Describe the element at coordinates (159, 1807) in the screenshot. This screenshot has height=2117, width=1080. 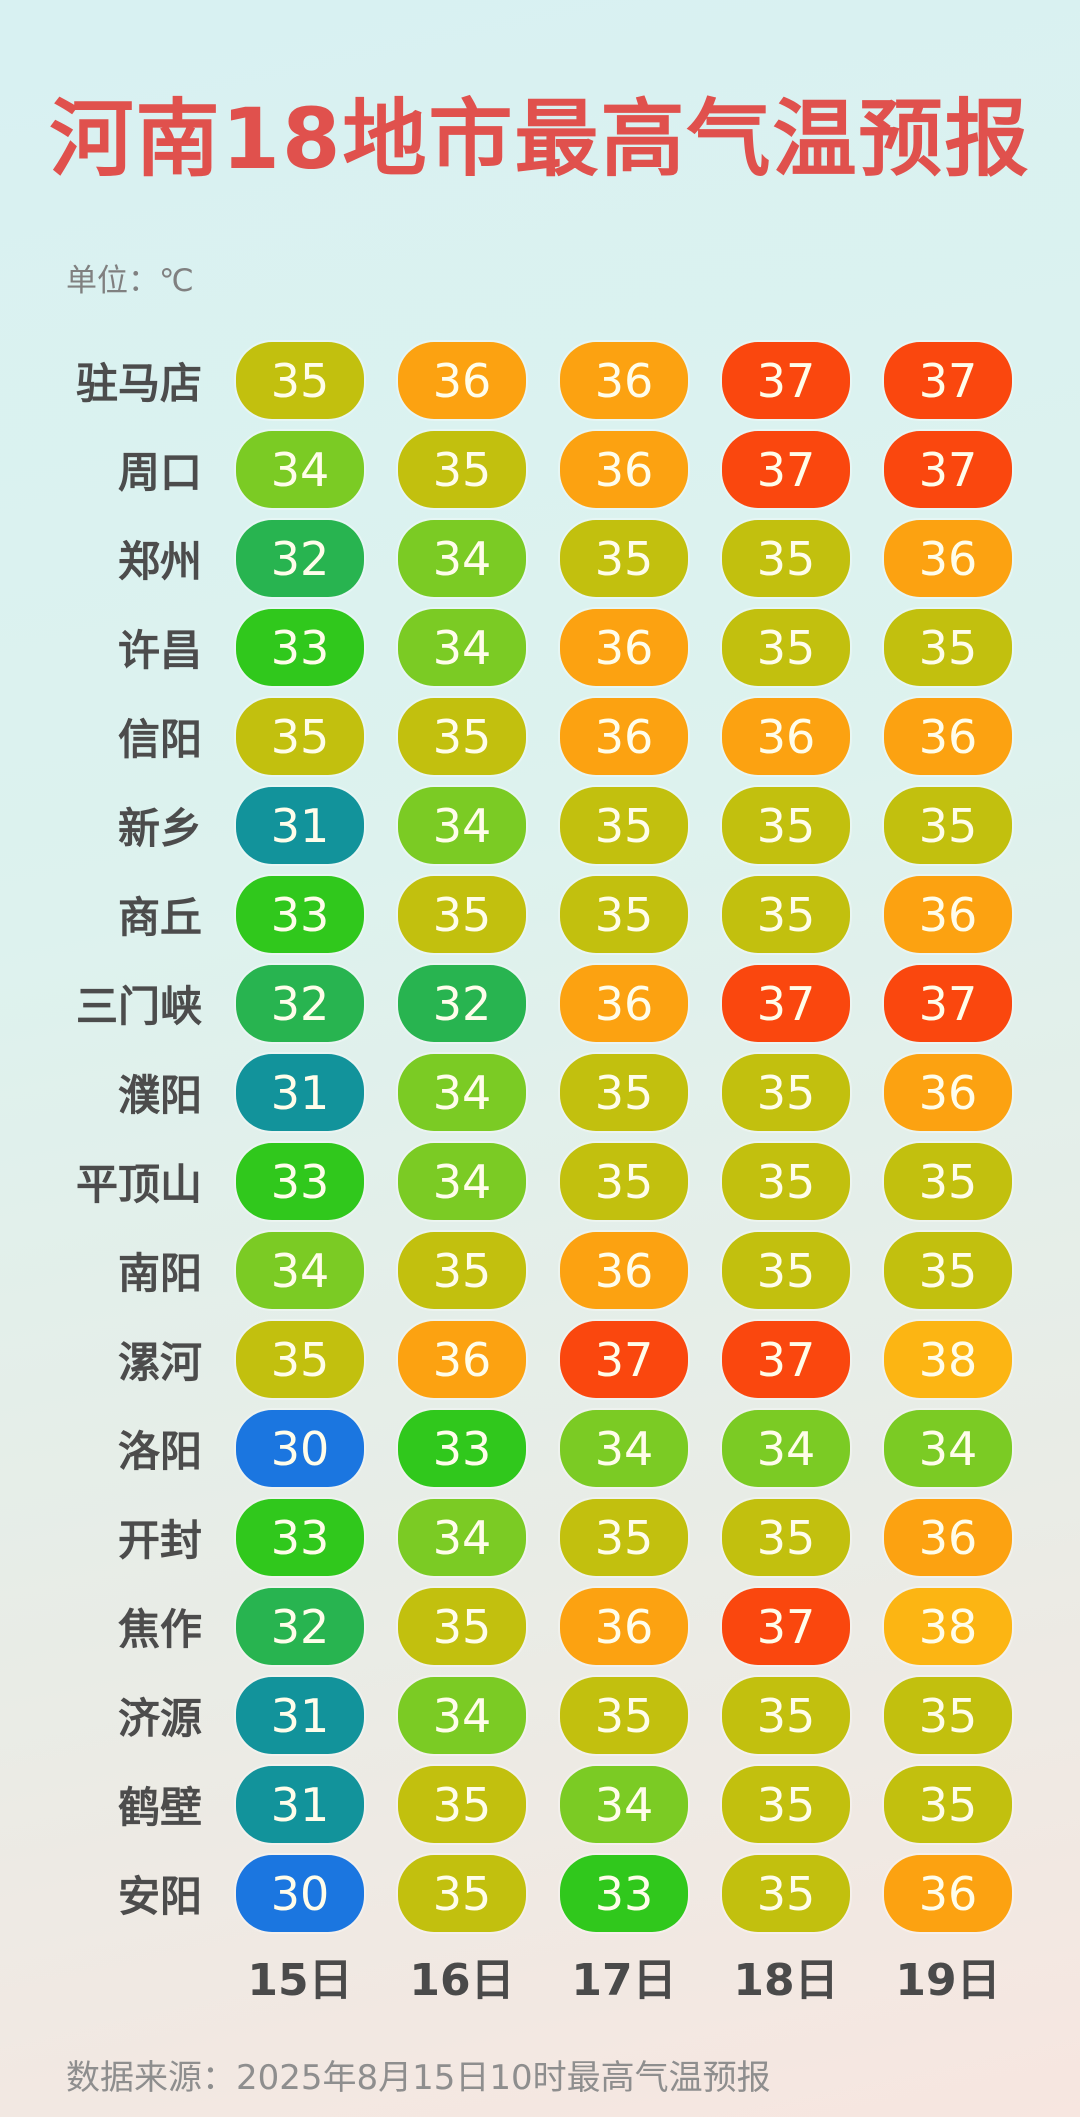
I see `city-label: 鹤壁` at that location.